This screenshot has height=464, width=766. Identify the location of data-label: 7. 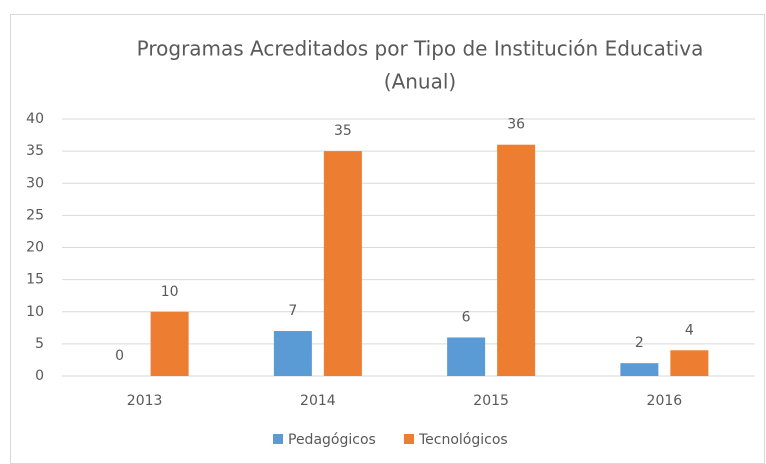
(292, 311).